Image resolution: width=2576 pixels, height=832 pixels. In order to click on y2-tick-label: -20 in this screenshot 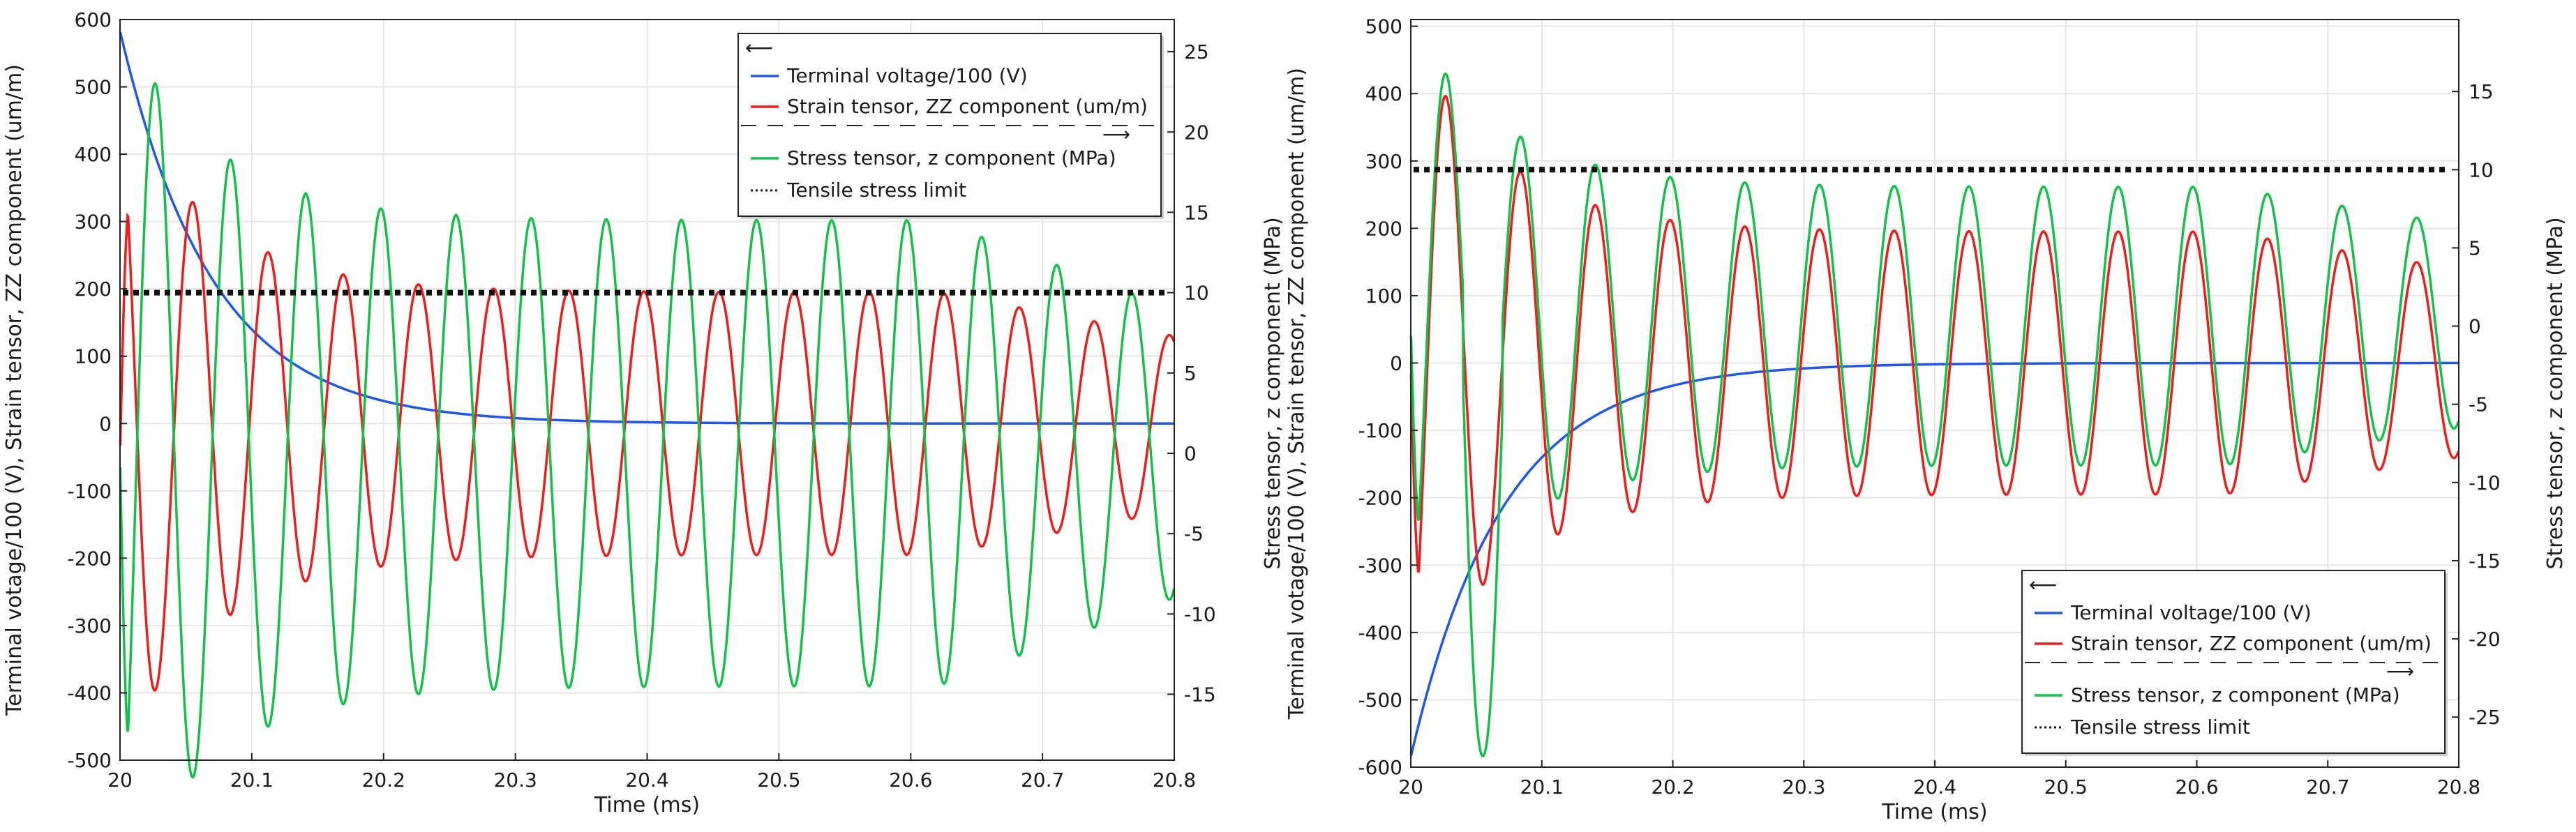, I will do `click(2485, 639)`.